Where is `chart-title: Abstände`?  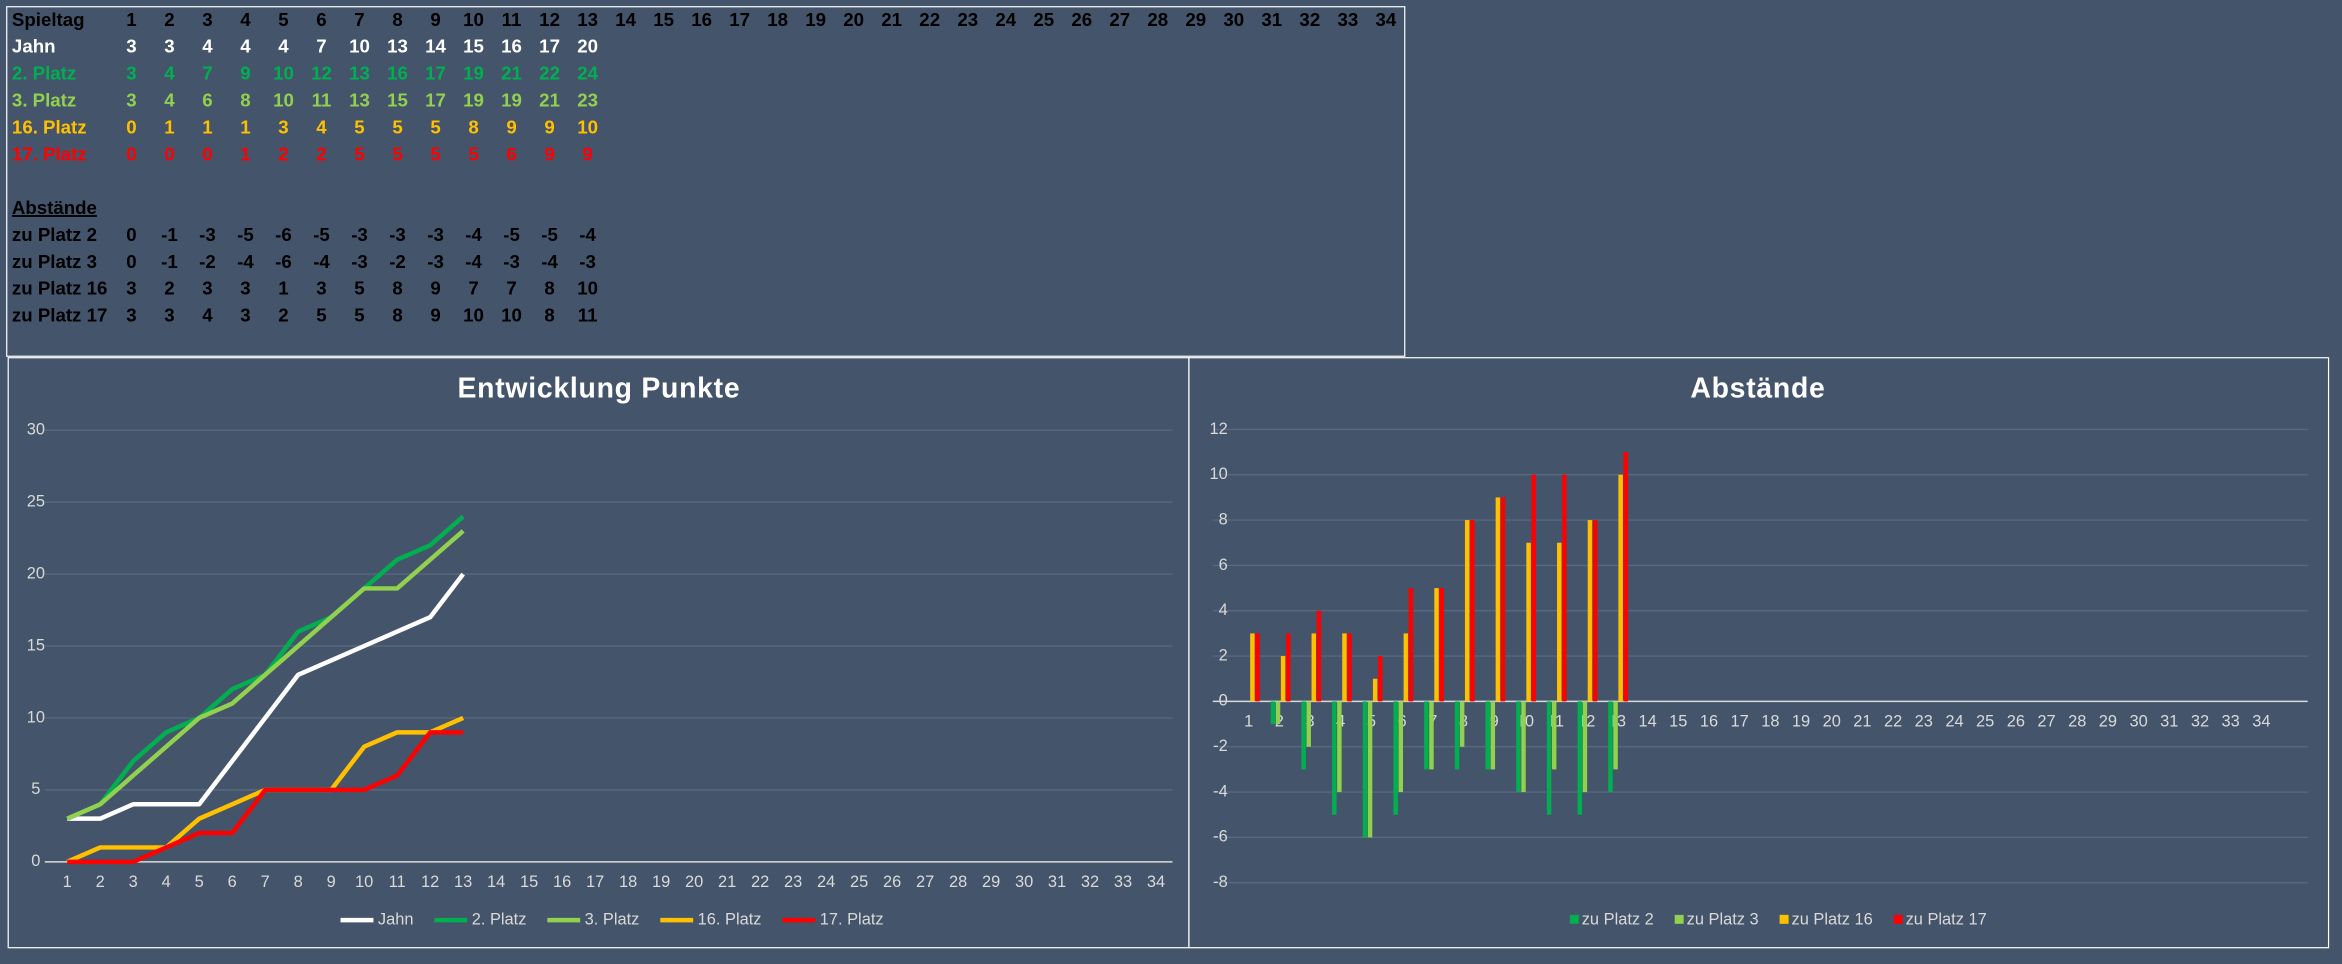 chart-title: Abstände is located at coordinates (1757, 388).